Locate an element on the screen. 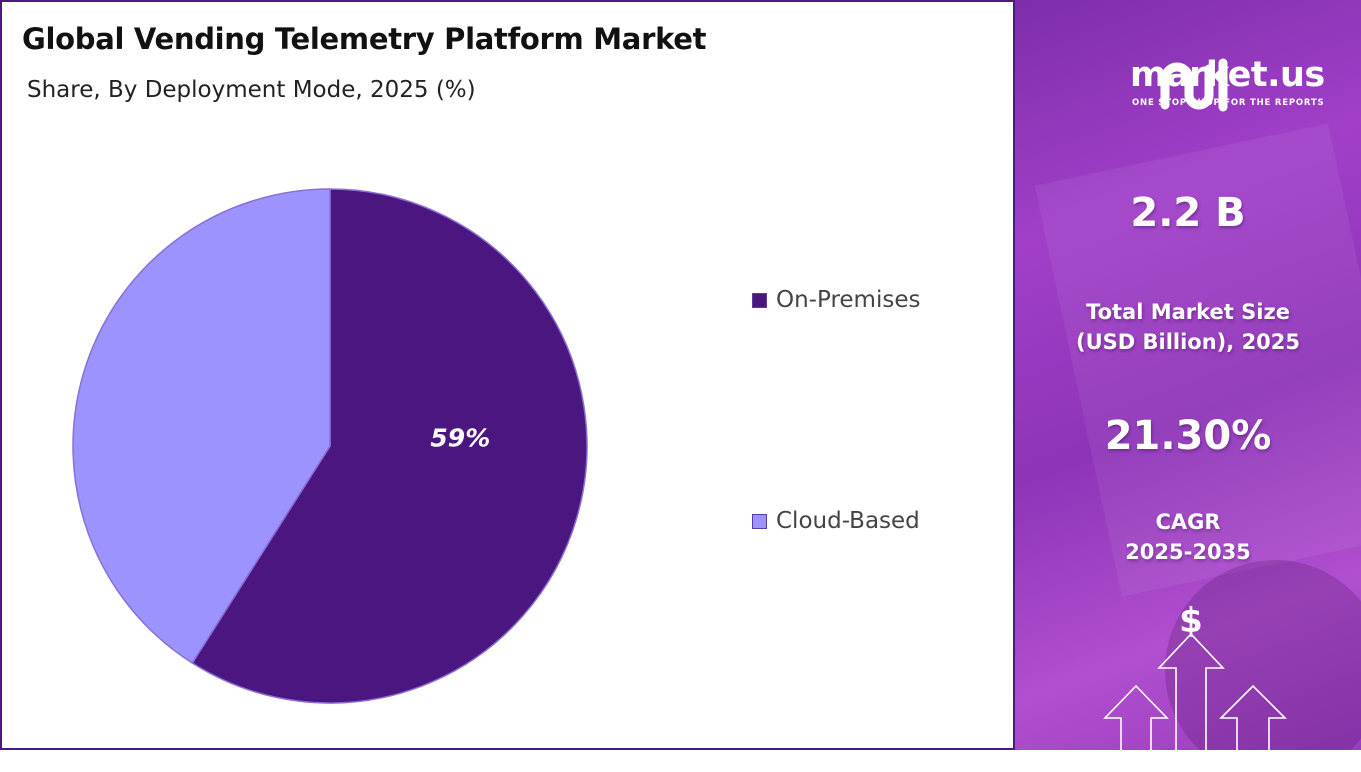 The width and height of the screenshot is (1361, 772). market-us-logo-icon is located at coordinates (1194, 85).